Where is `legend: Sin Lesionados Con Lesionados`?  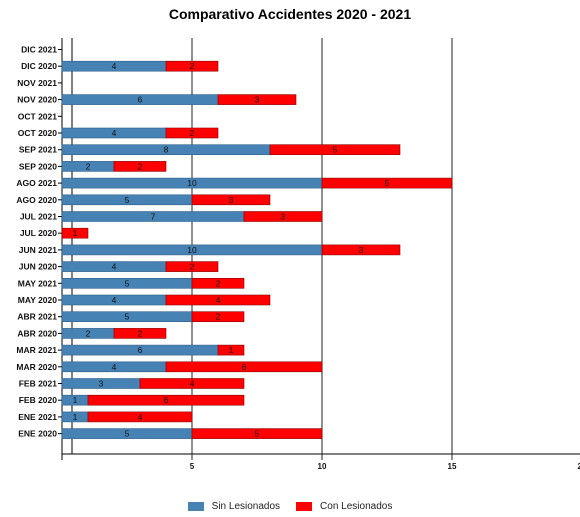 legend: Sin Lesionados Con Lesionados is located at coordinates (290, 506).